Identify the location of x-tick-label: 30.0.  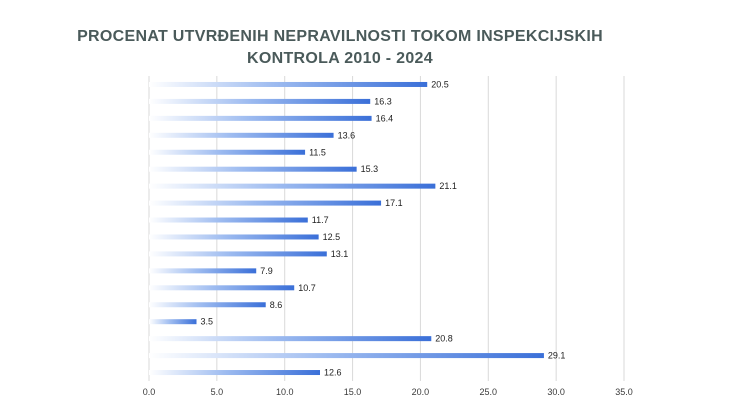
(556, 392).